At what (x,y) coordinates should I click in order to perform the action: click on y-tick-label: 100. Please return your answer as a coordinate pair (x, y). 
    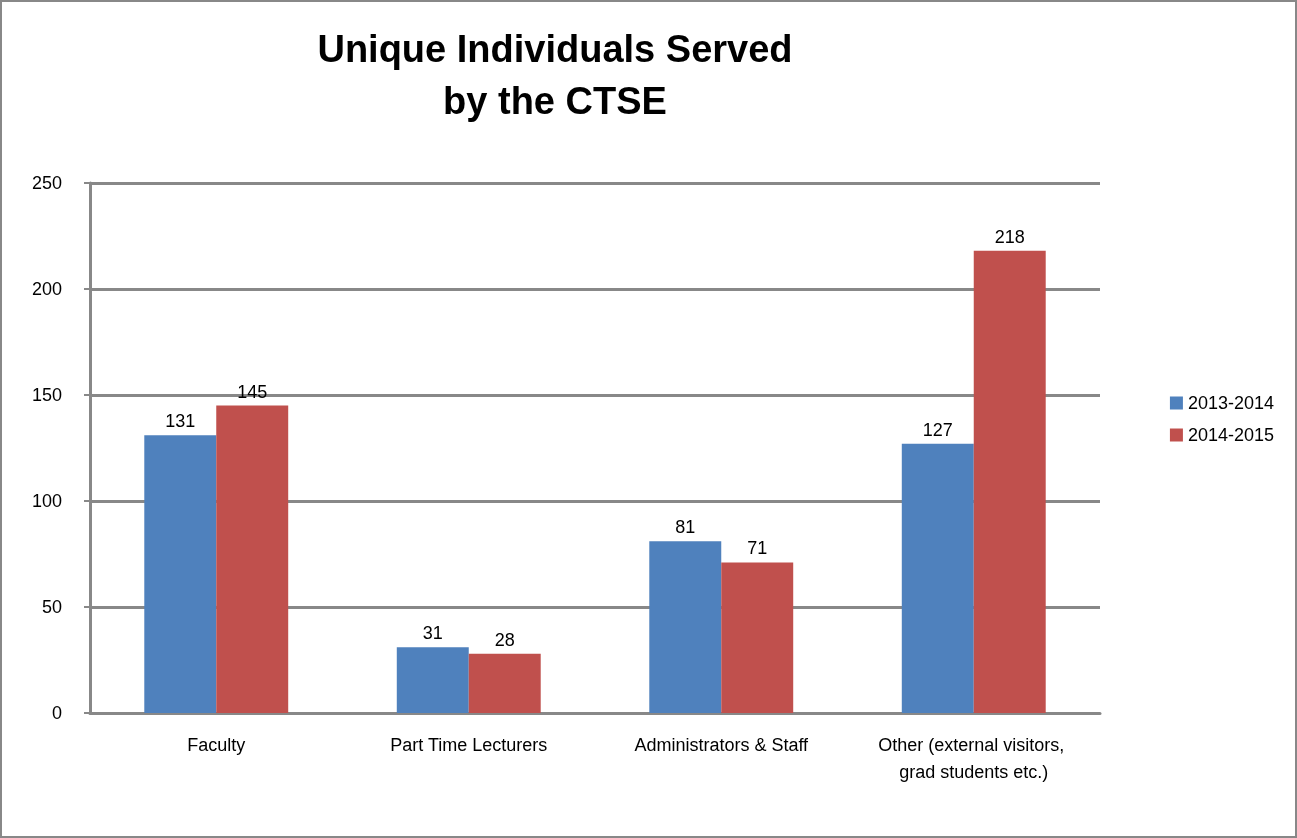
    Looking at the image, I should click on (46, 501).